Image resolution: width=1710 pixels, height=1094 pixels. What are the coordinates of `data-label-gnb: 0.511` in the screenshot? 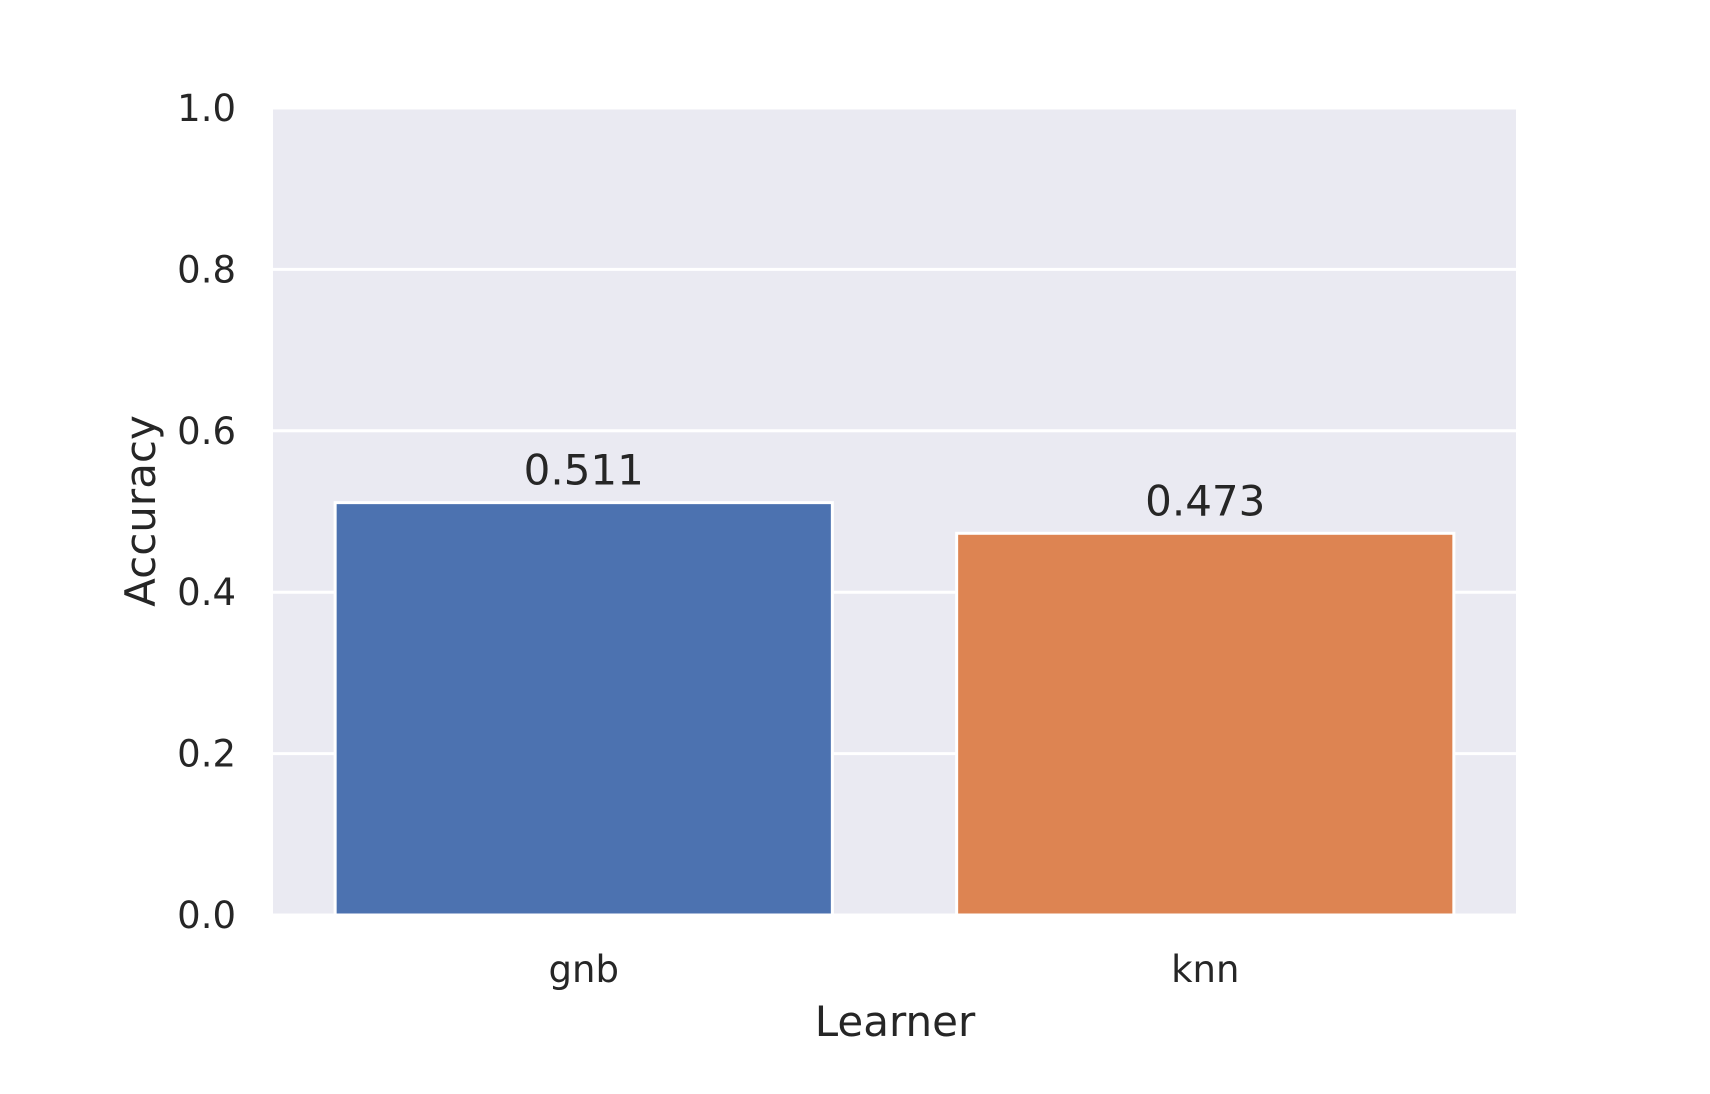 It's located at (584, 470).